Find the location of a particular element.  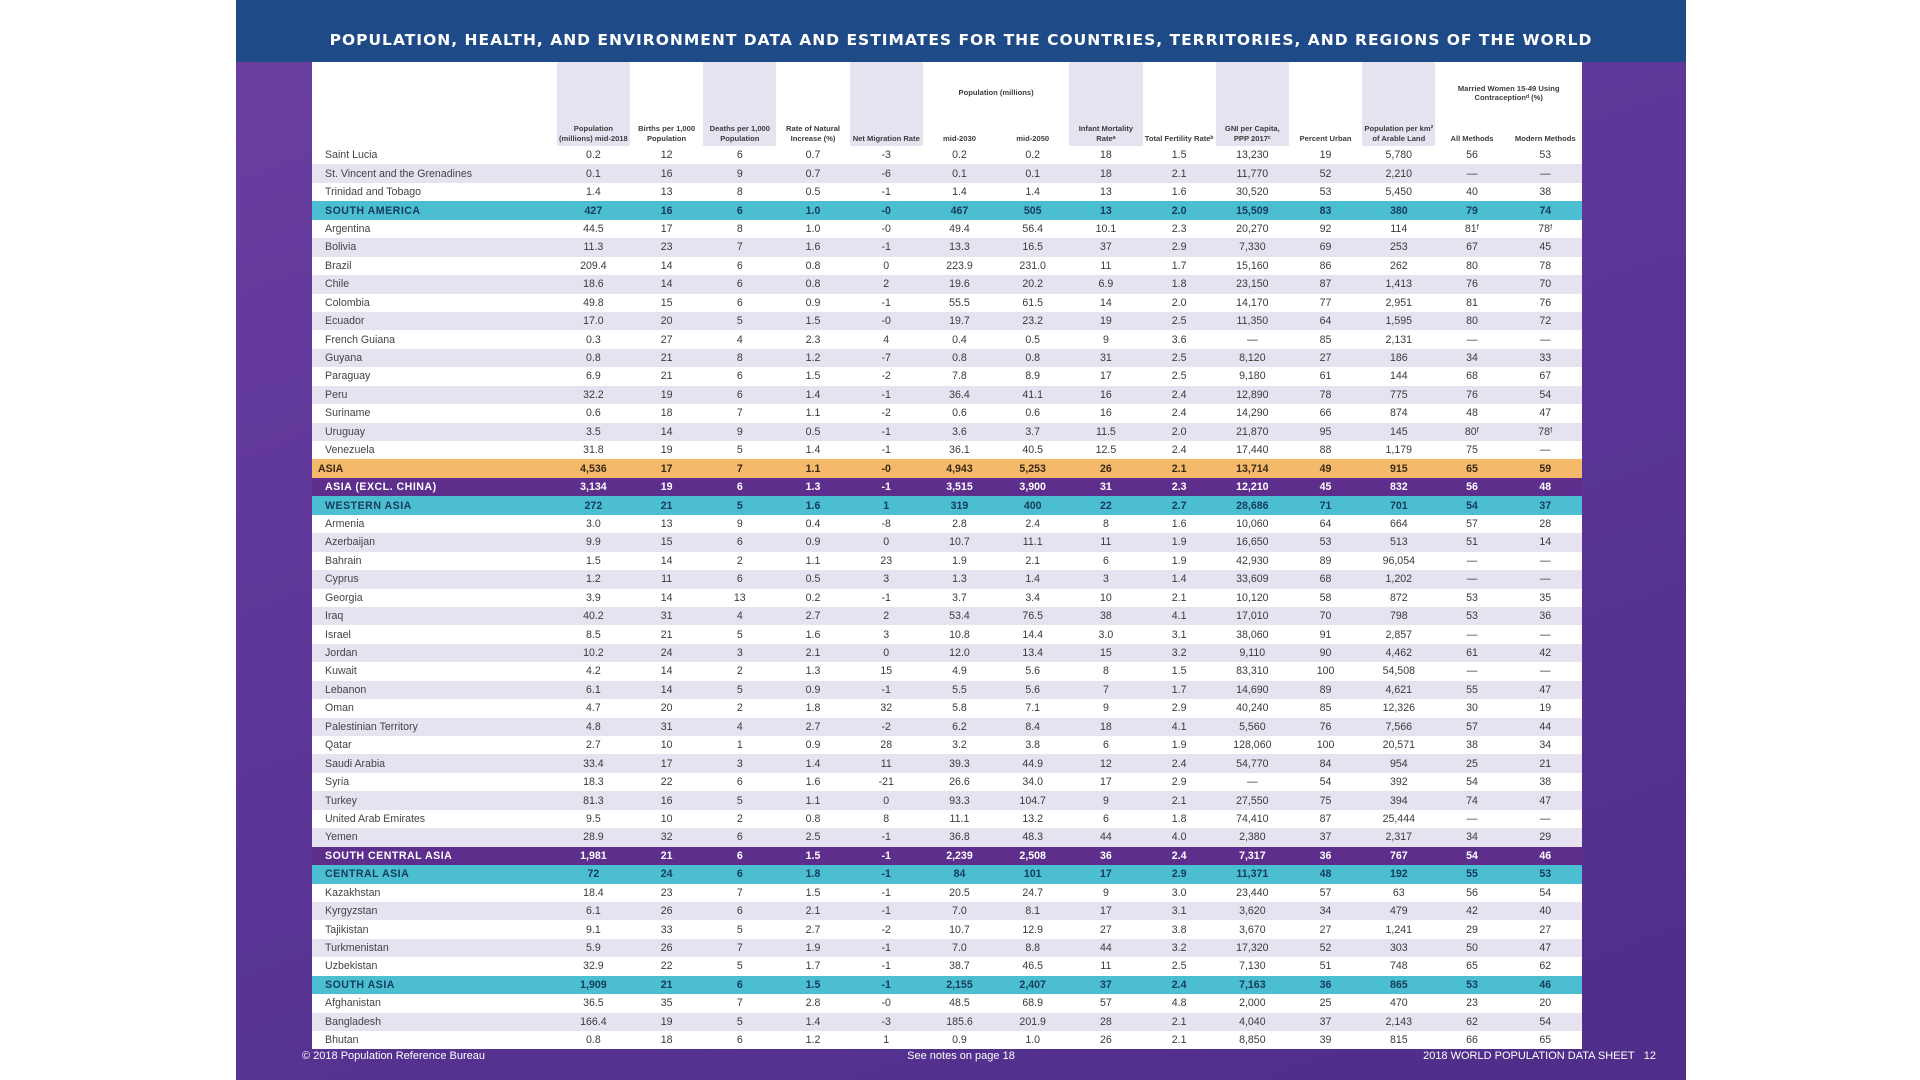

table-cell: 1.6 is located at coordinates (813, 634).